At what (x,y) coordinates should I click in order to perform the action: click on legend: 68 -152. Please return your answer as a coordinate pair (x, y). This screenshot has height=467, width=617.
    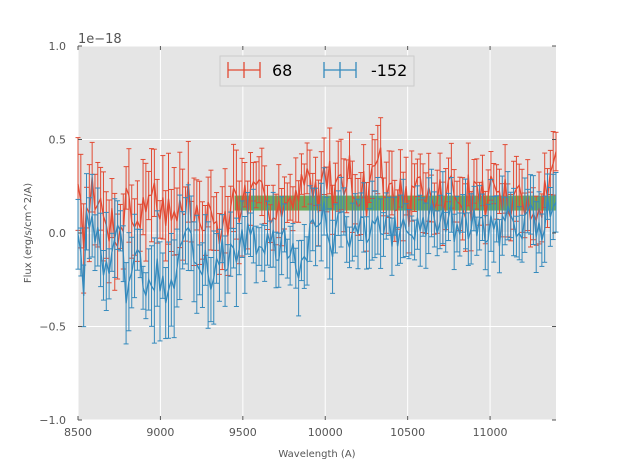
    Looking at the image, I should click on (317, 71).